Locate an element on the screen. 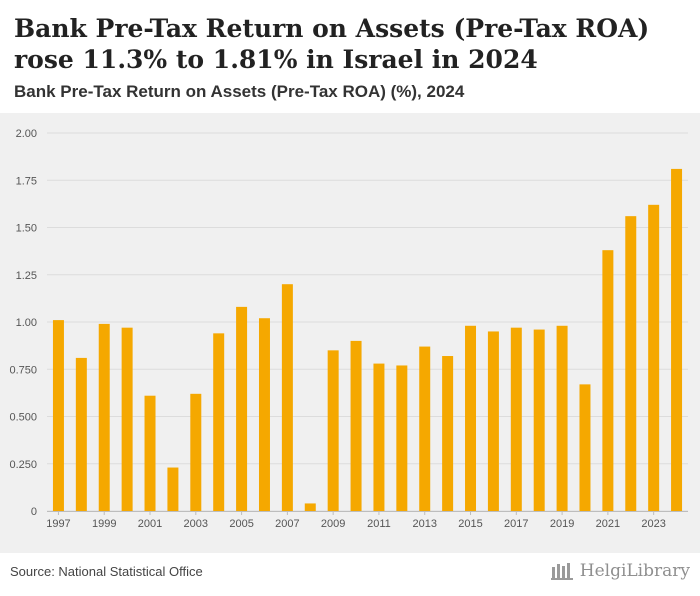  bar-2006 is located at coordinates (264, 414).